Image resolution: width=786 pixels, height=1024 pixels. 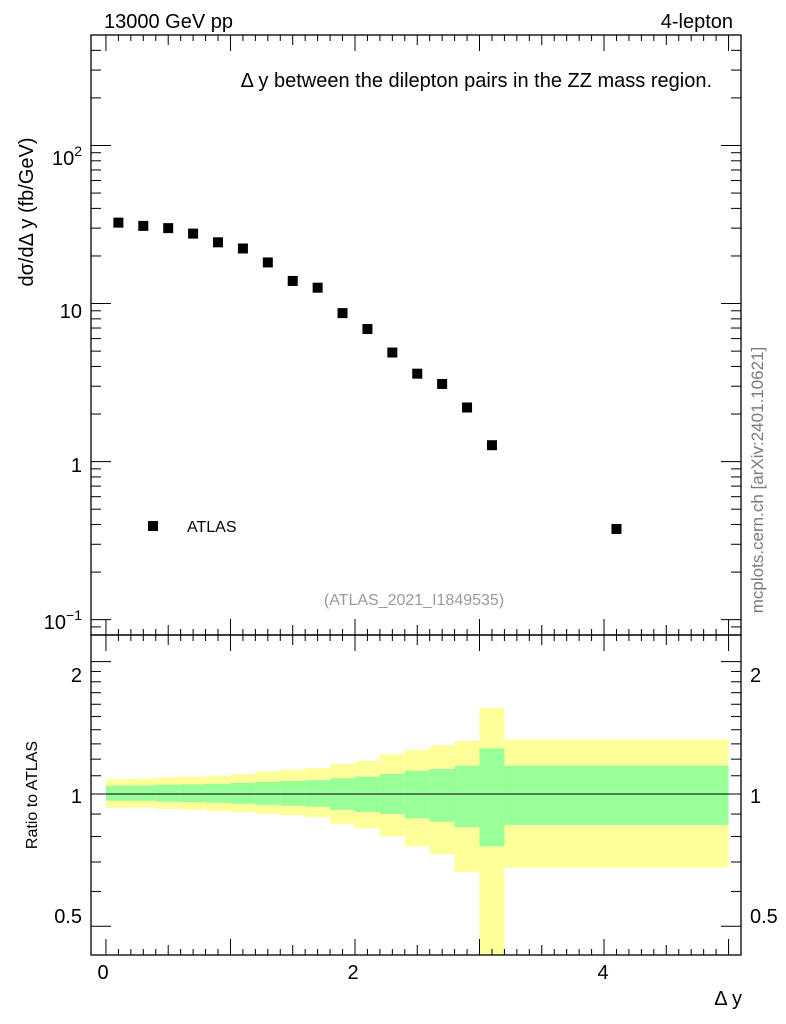 What do you see at coordinates (71, 312) in the screenshot?
I see `y-tick-label-10: 10` at bounding box center [71, 312].